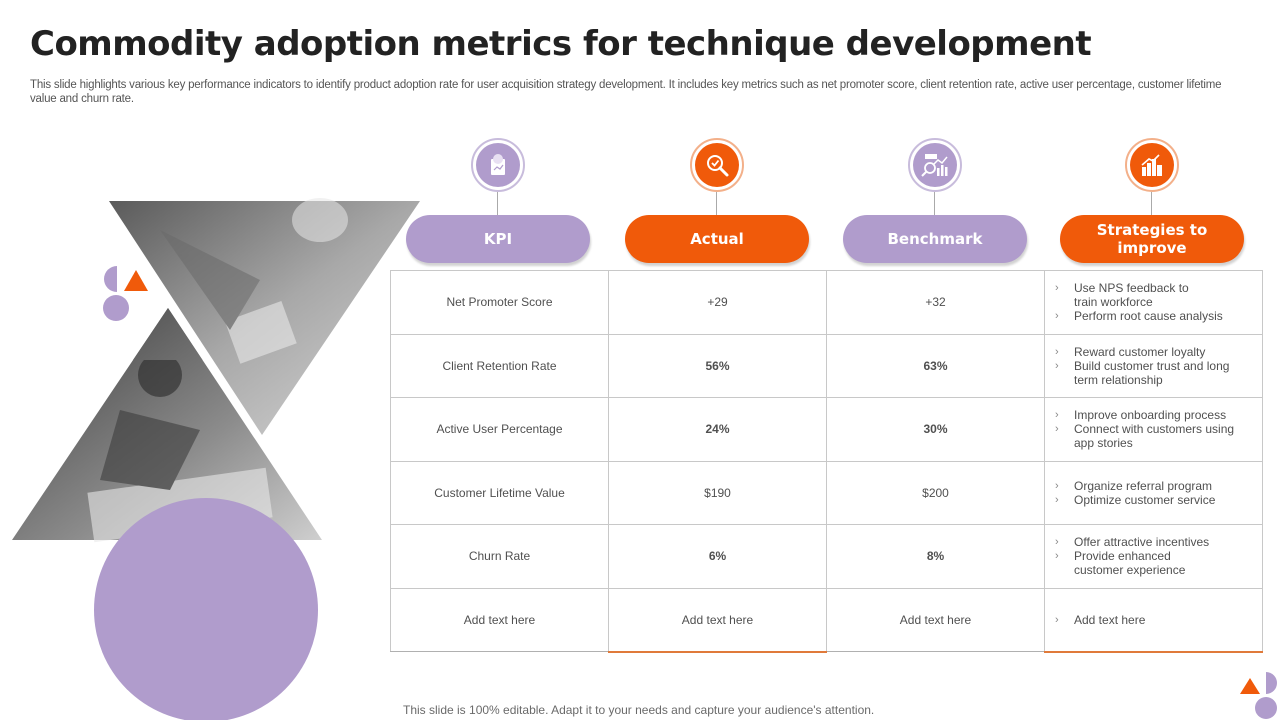  I want to click on benchmark-cell: 30%, so click(935, 429).